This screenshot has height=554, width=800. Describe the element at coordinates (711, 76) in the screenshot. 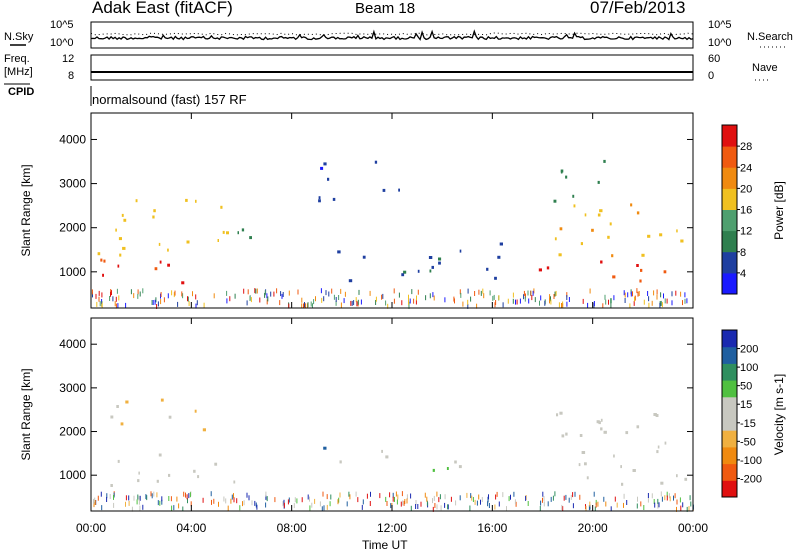

I see `nave-tick-bottom: 0` at that location.